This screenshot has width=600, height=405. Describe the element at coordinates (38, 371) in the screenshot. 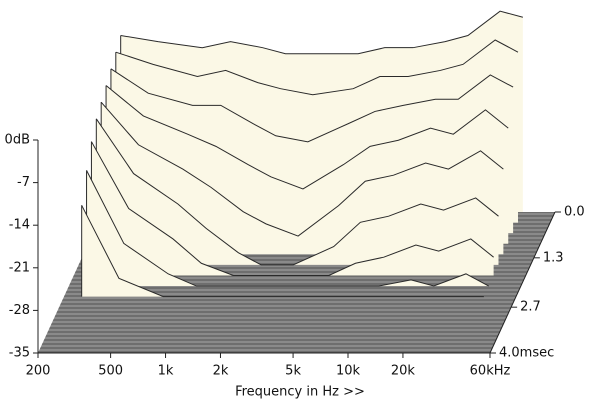

I see `x-tick-label: 200` at that location.